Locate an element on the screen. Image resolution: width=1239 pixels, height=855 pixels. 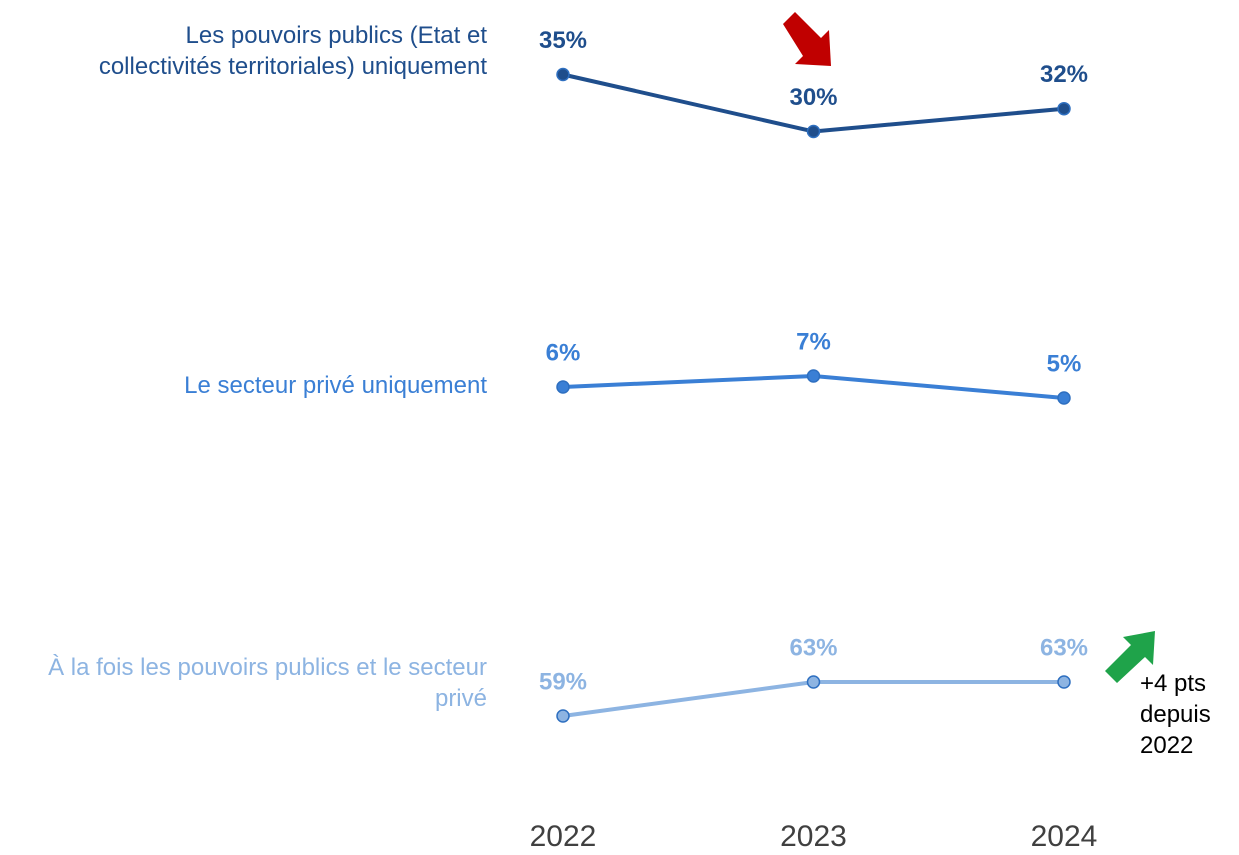
up-arrow is located at coordinates (1130, 657).